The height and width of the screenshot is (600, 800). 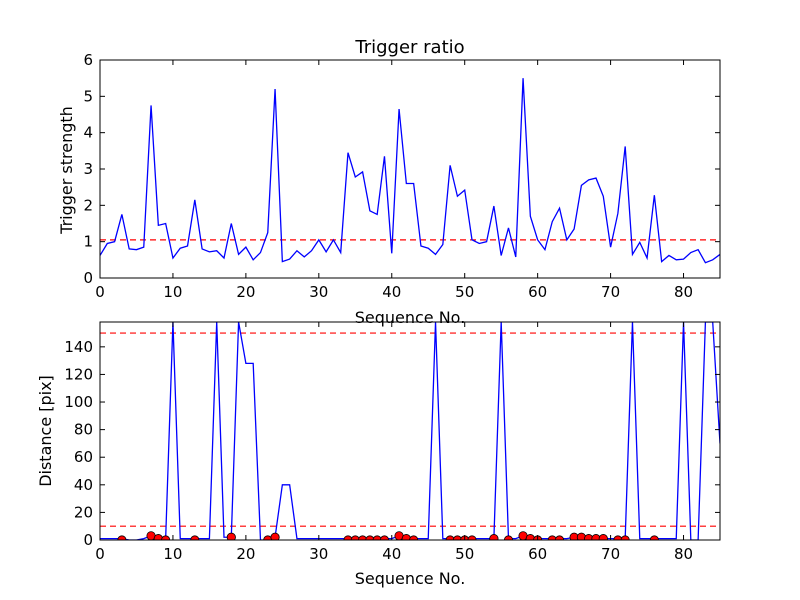 I want to click on y-tick-label: 5, so click(x=88, y=96).